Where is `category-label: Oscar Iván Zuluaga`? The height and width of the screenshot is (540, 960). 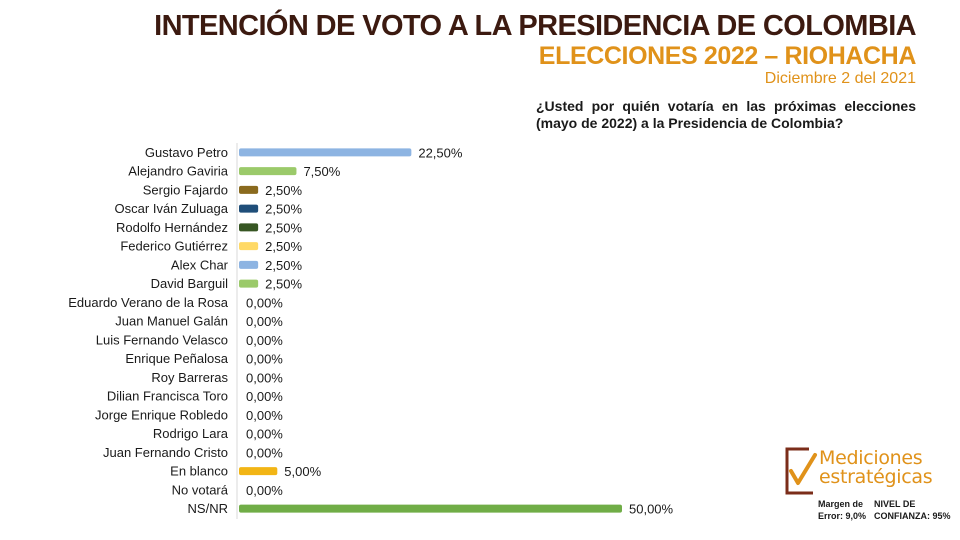
category-label: Oscar Iván Zuluaga is located at coordinates (172, 208).